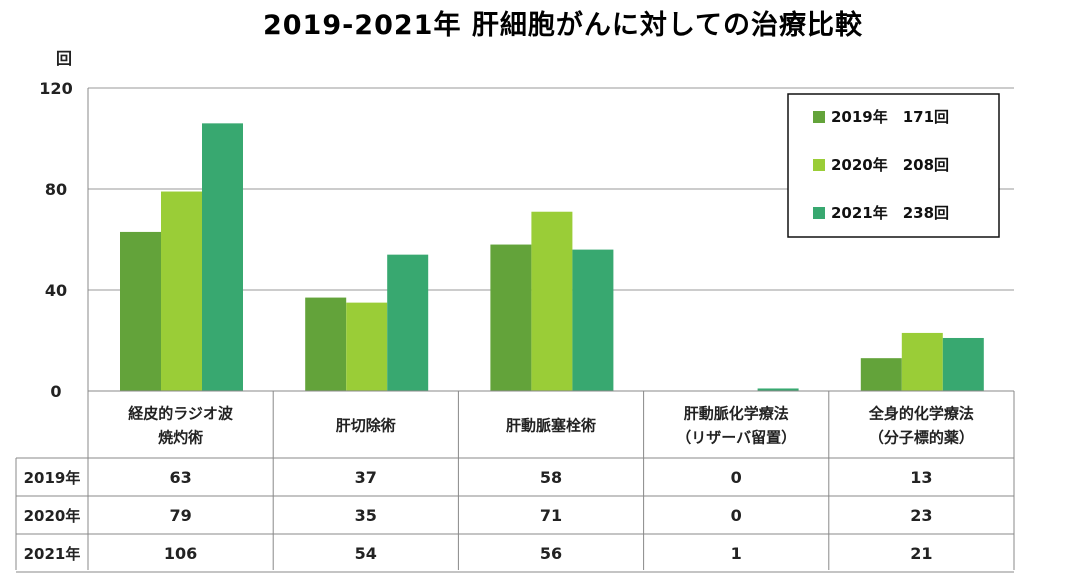 Image resolution: width=1072 pixels, height=580 pixels. What do you see at coordinates (963, 364) in the screenshot?
I see `bar-2021年-4` at bounding box center [963, 364].